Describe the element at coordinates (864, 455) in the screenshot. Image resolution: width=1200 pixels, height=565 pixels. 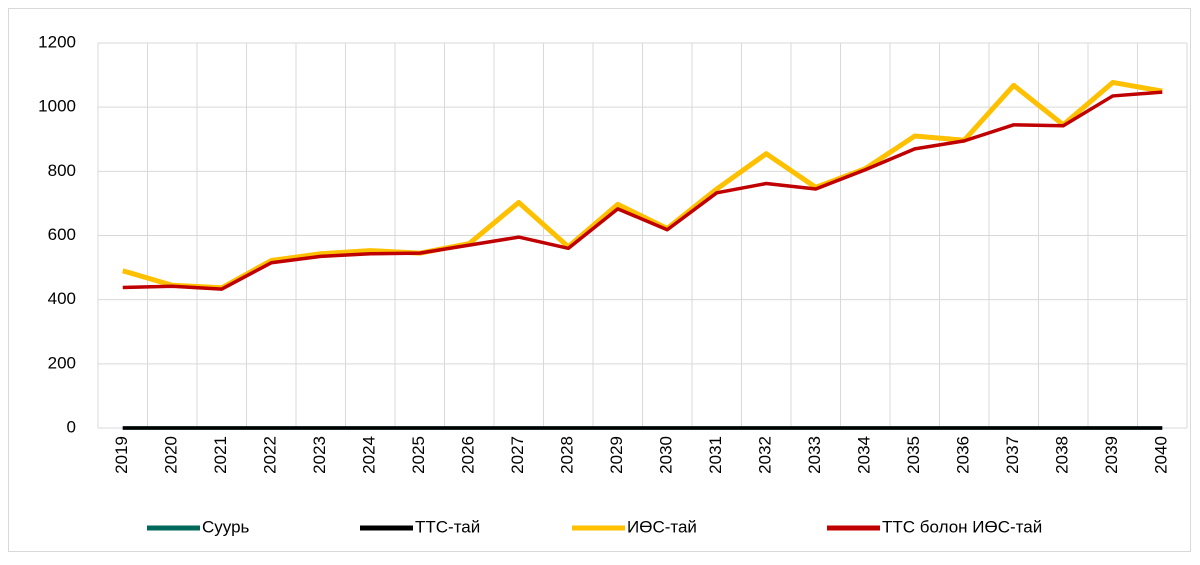
I see `x-tick-label: 2034` at that location.